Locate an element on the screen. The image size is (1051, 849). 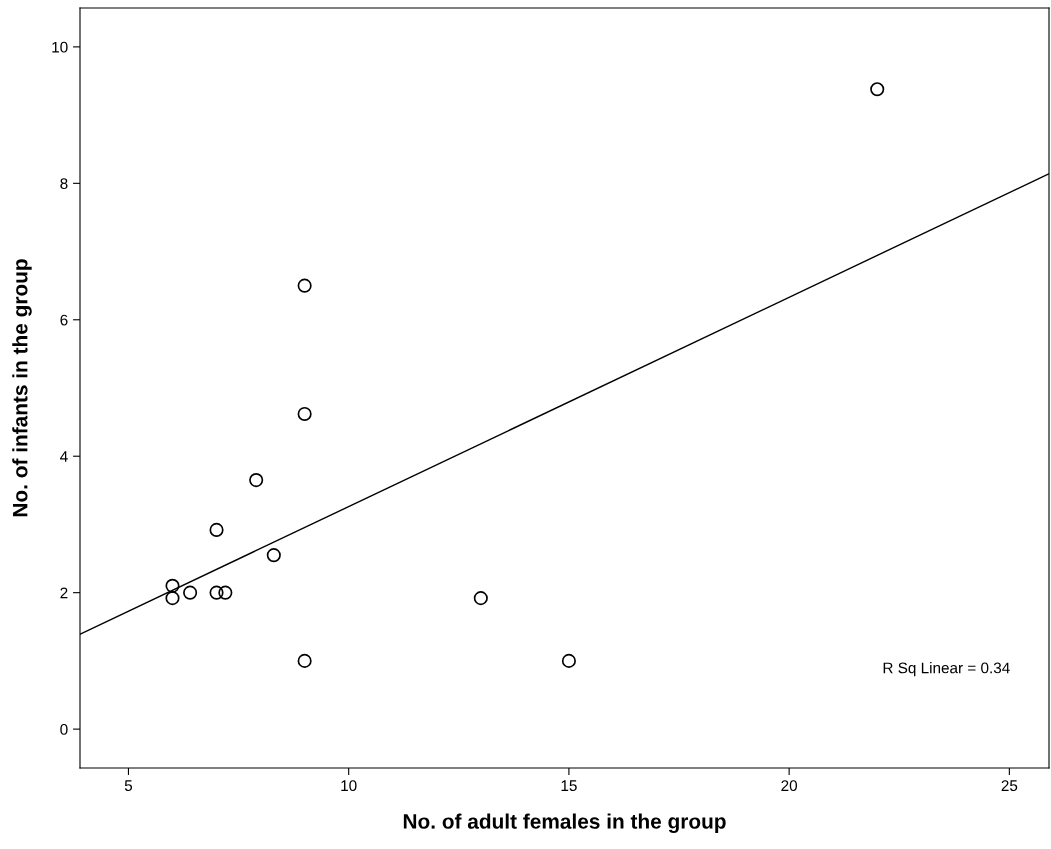
x-tick-label: 15 is located at coordinates (569, 786).